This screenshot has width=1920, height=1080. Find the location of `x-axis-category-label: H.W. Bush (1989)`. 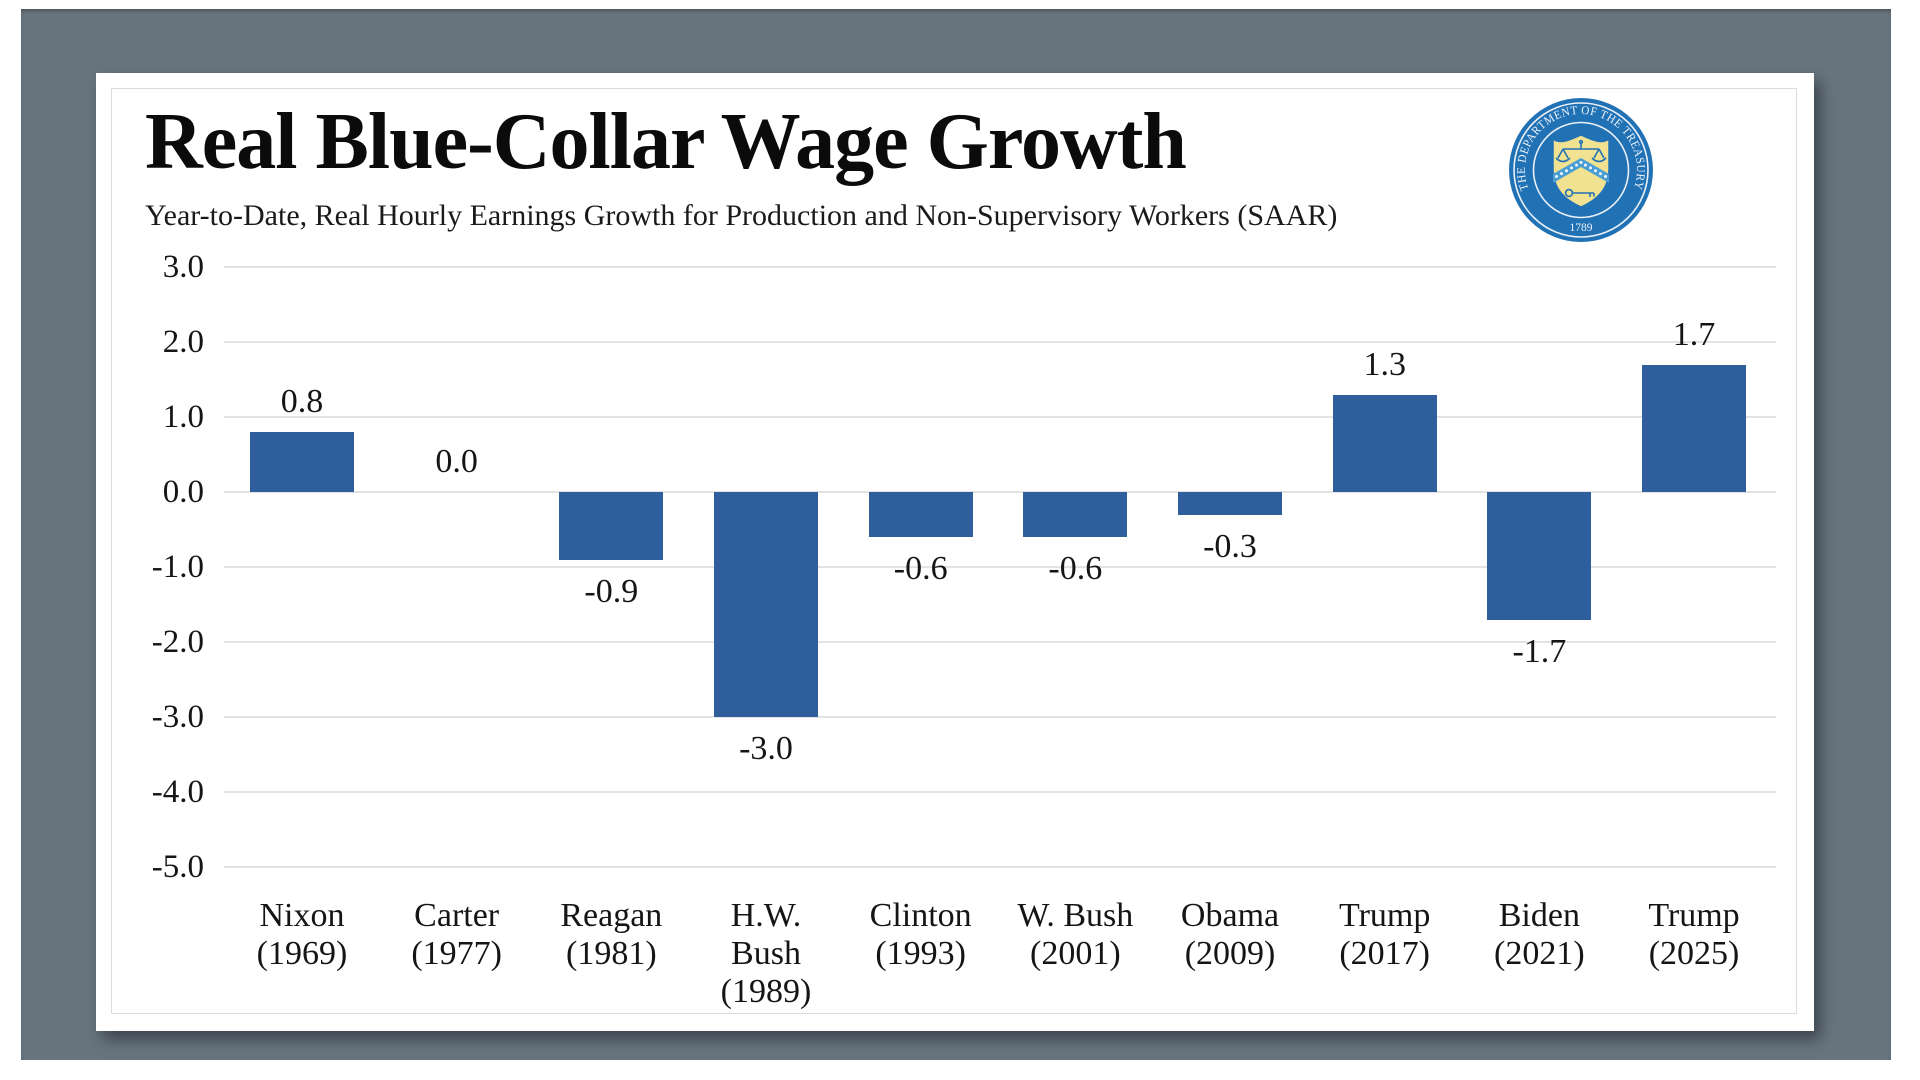

x-axis-category-label: H.W. Bush (1989) is located at coordinates (766, 954).